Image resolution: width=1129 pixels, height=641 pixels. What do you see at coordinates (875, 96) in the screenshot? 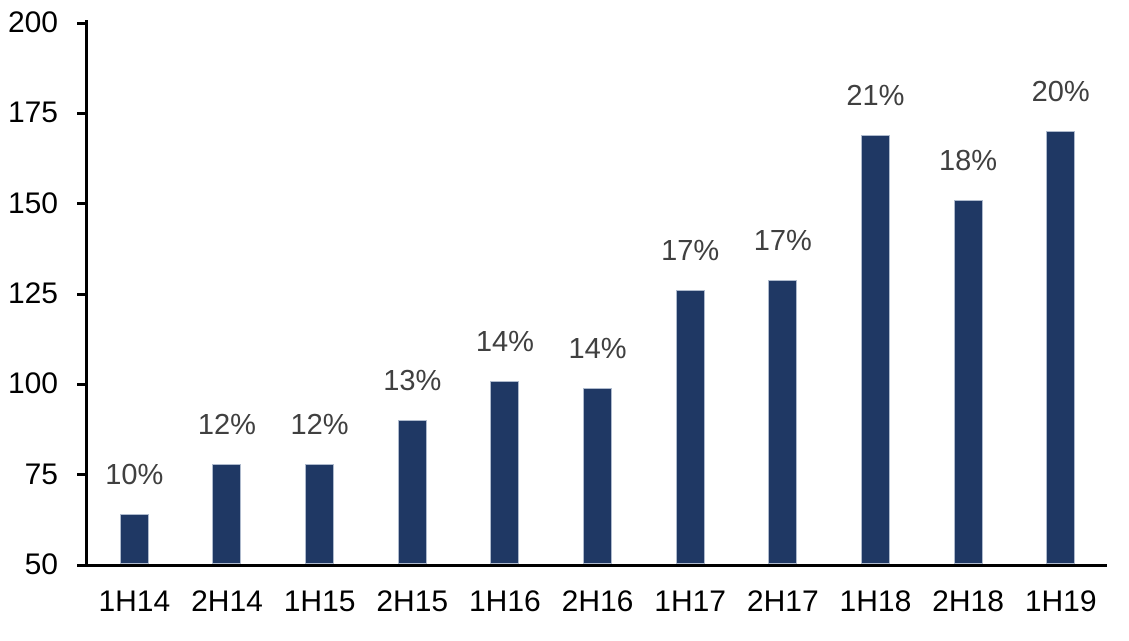
I see `bar-value-label: 21%` at bounding box center [875, 96].